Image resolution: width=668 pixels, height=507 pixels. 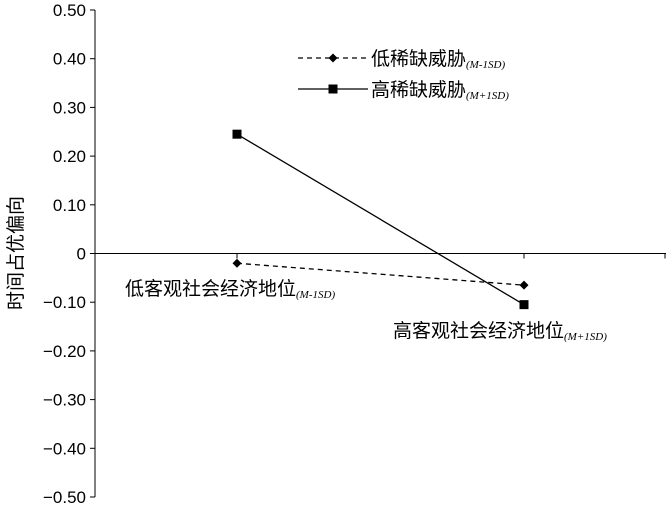 What do you see at coordinates (69, 59) in the screenshot?
I see `y-tick-label: 0.40` at bounding box center [69, 59].